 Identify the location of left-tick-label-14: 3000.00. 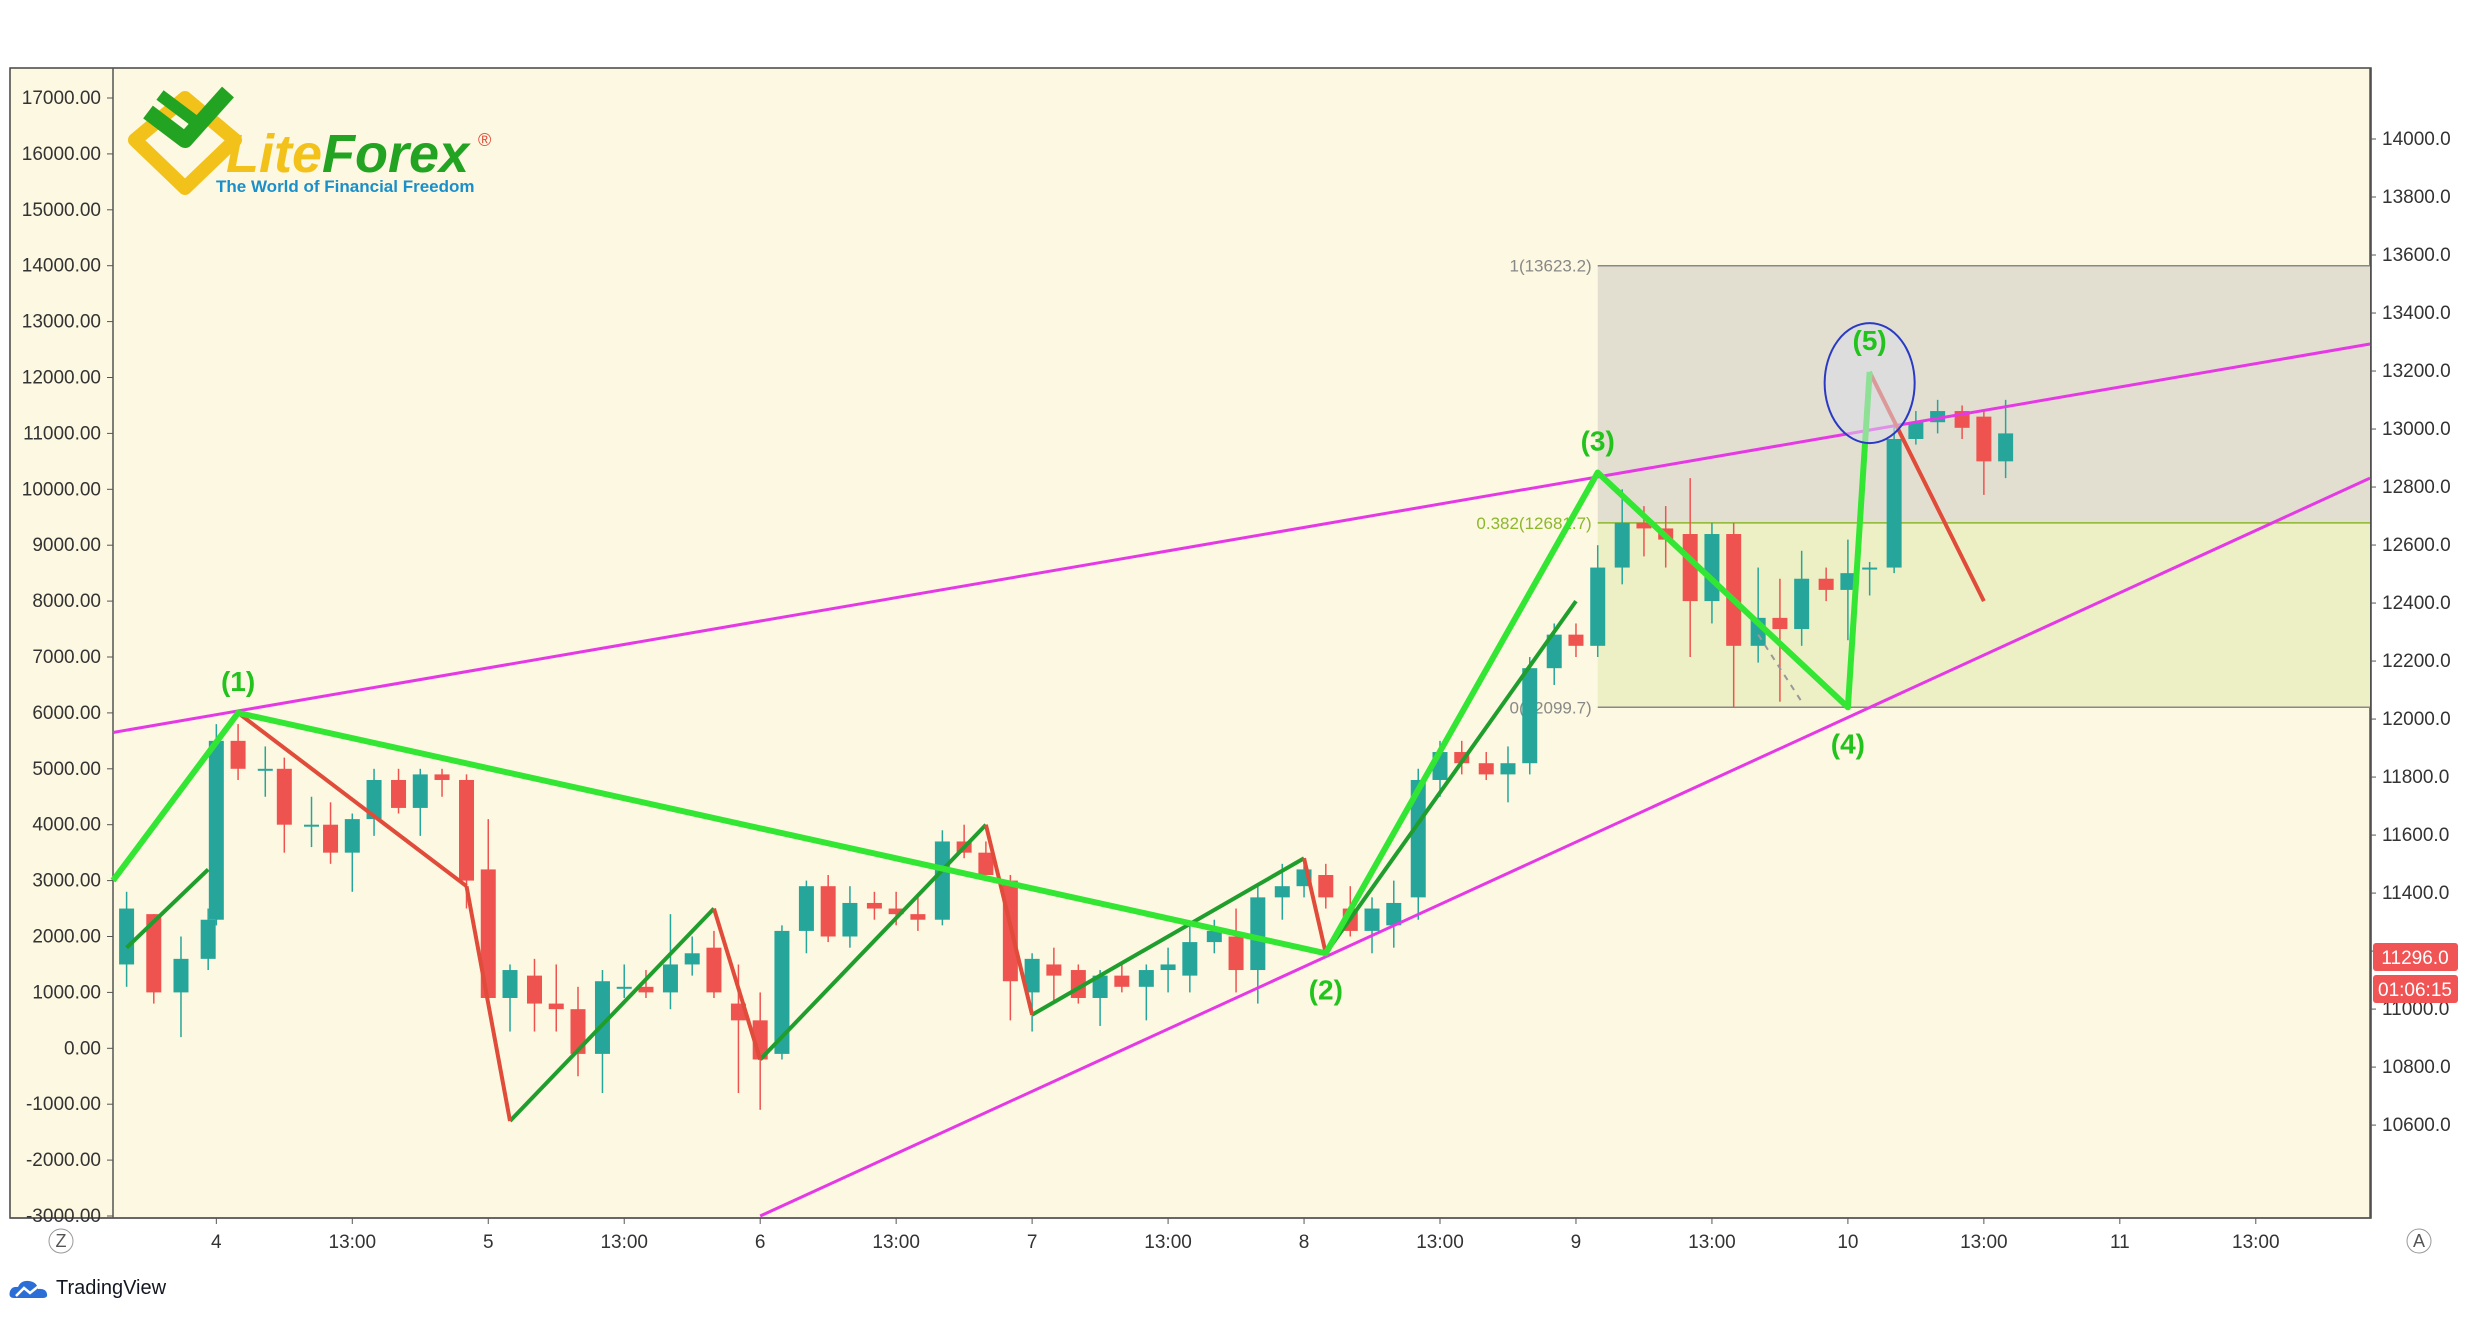
(66, 881).